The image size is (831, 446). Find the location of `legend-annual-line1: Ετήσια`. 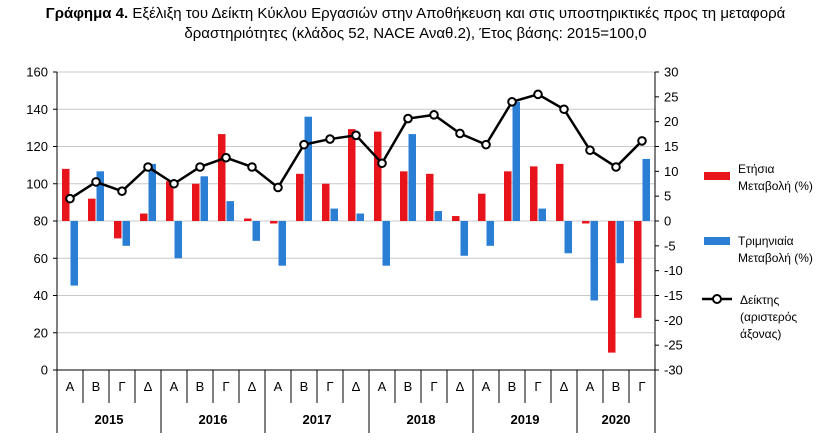

legend-annual-line1: Ετήσια is located at coordinates (756, 169).